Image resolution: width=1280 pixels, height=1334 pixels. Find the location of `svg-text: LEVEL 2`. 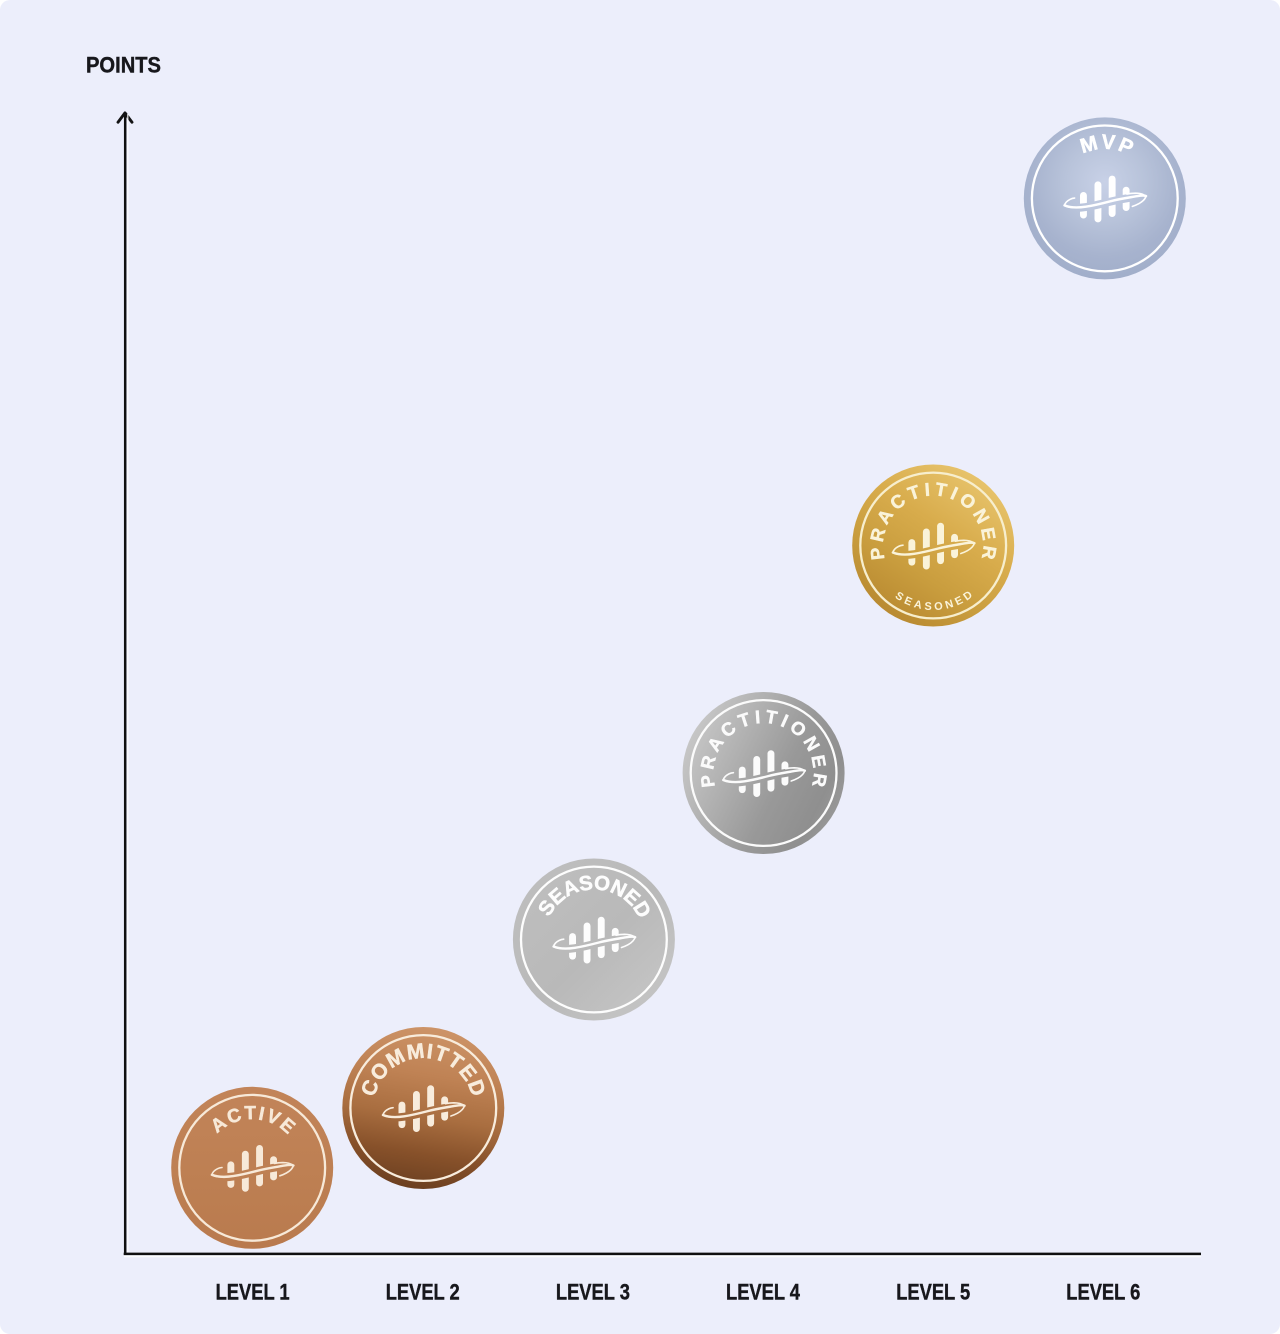

svg-text: LEVEL 2 is located at coordinates (423, 1292).